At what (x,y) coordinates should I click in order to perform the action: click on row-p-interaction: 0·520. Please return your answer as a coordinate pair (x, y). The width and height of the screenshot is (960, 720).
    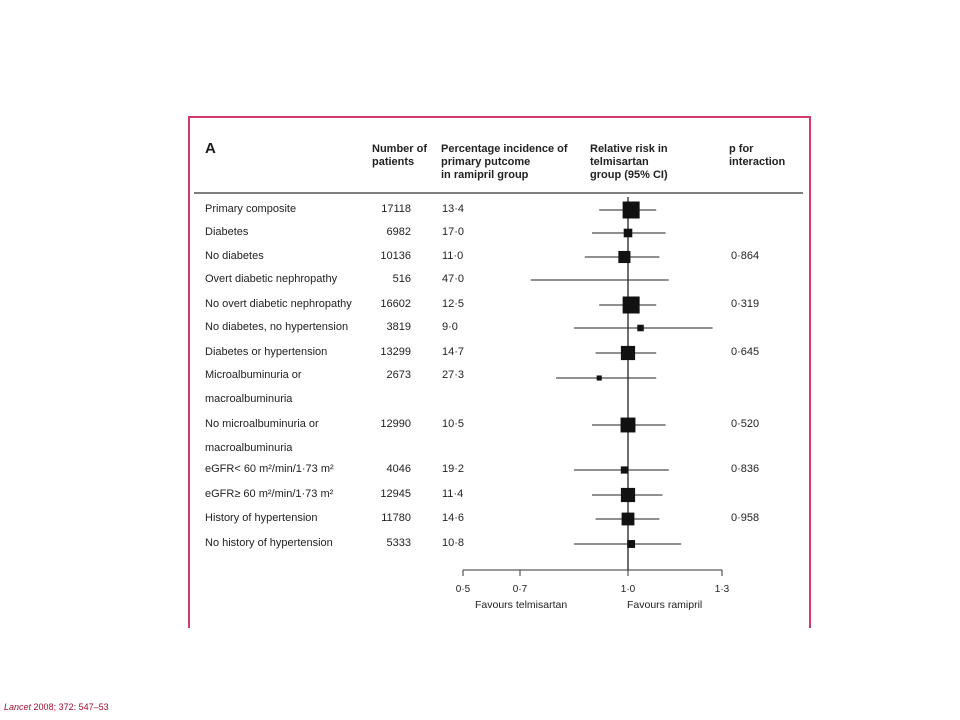
    Looking at the image, I should click on (745, 424).